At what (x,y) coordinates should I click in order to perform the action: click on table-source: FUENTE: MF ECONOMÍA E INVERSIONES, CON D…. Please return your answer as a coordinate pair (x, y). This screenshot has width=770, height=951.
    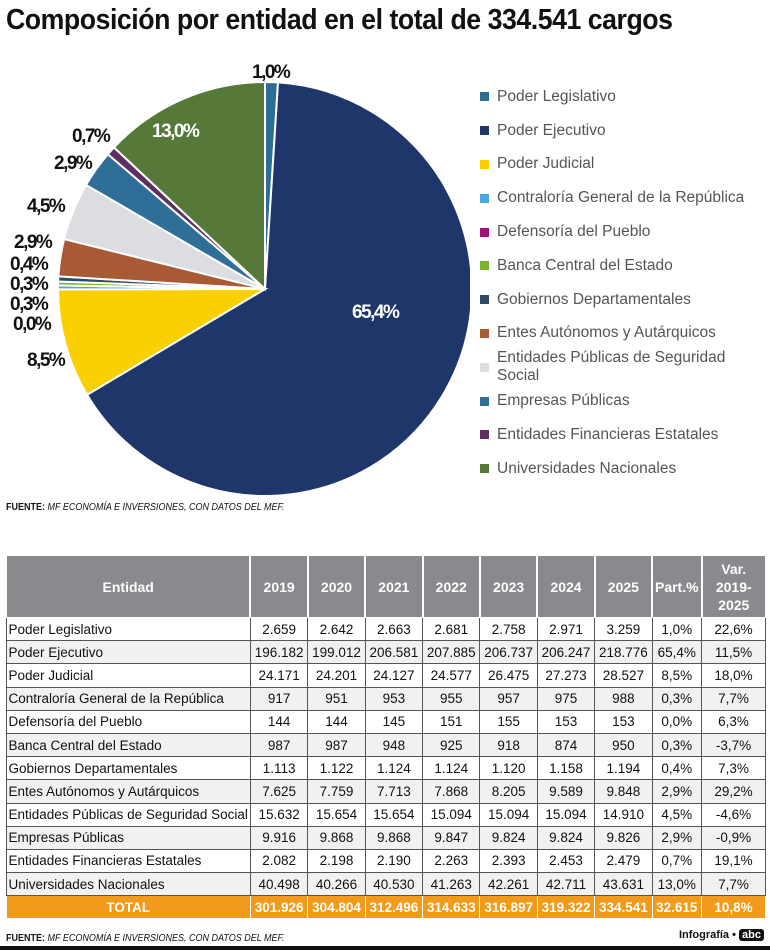
    Looking at the image, I should click on (145, 938).